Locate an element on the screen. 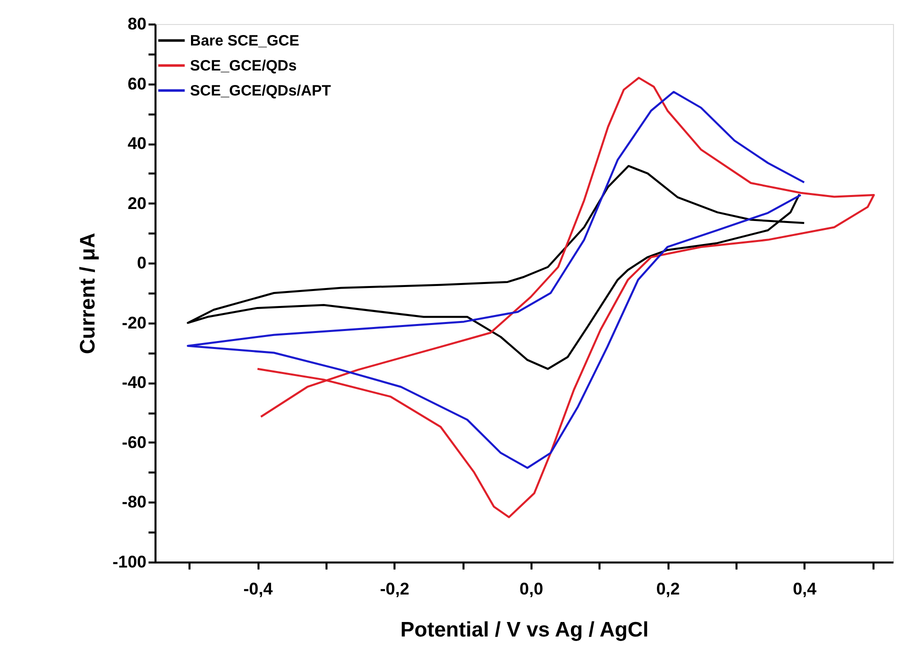  y-tick-label: -40 is located at coordinates (134, 382).